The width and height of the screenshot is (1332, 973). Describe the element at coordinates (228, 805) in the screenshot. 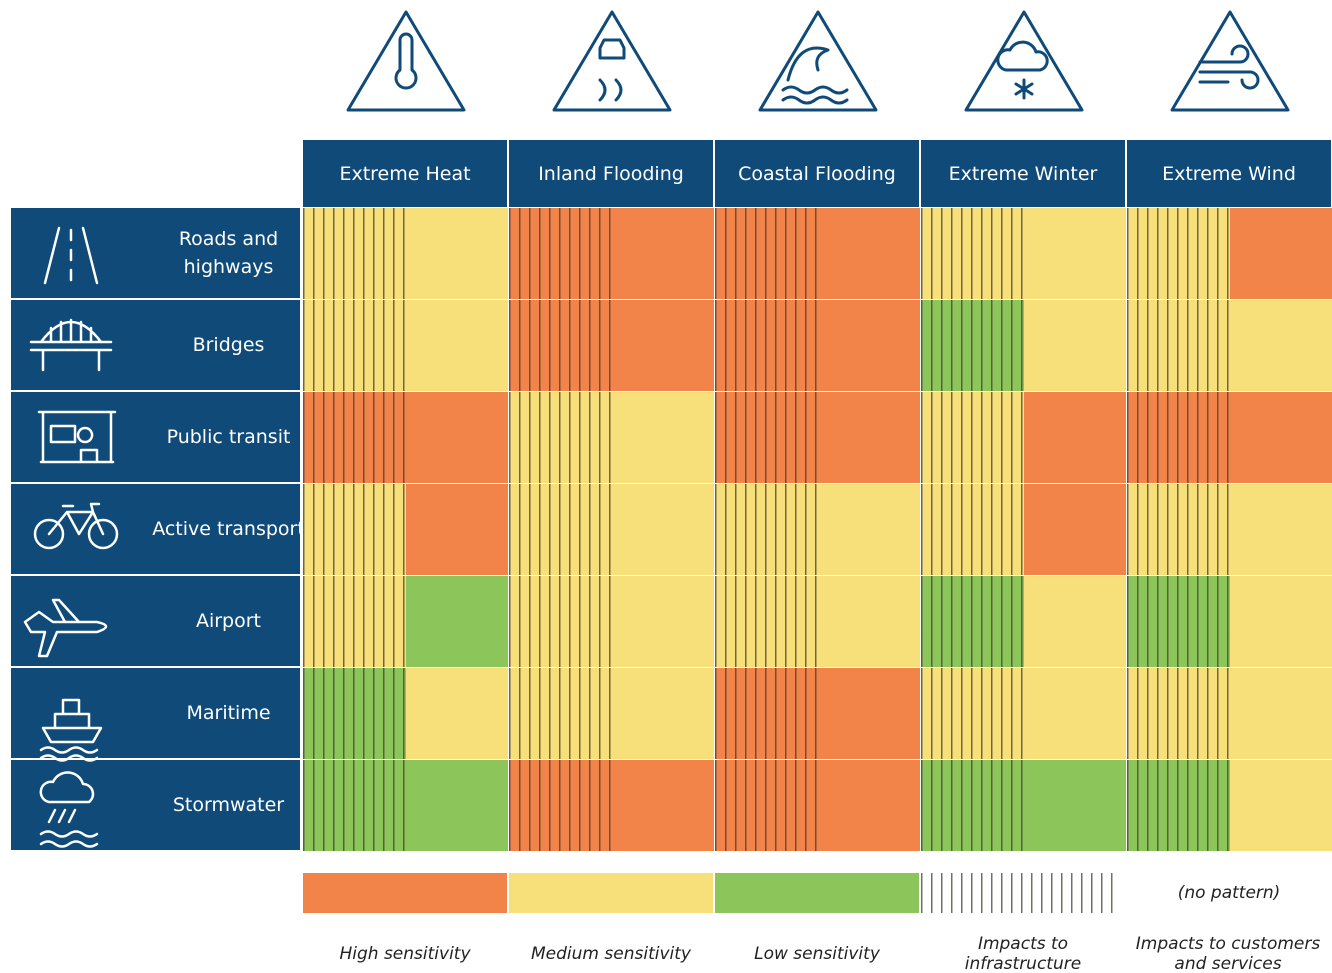

I see `row-label: Stormwater` at that location.